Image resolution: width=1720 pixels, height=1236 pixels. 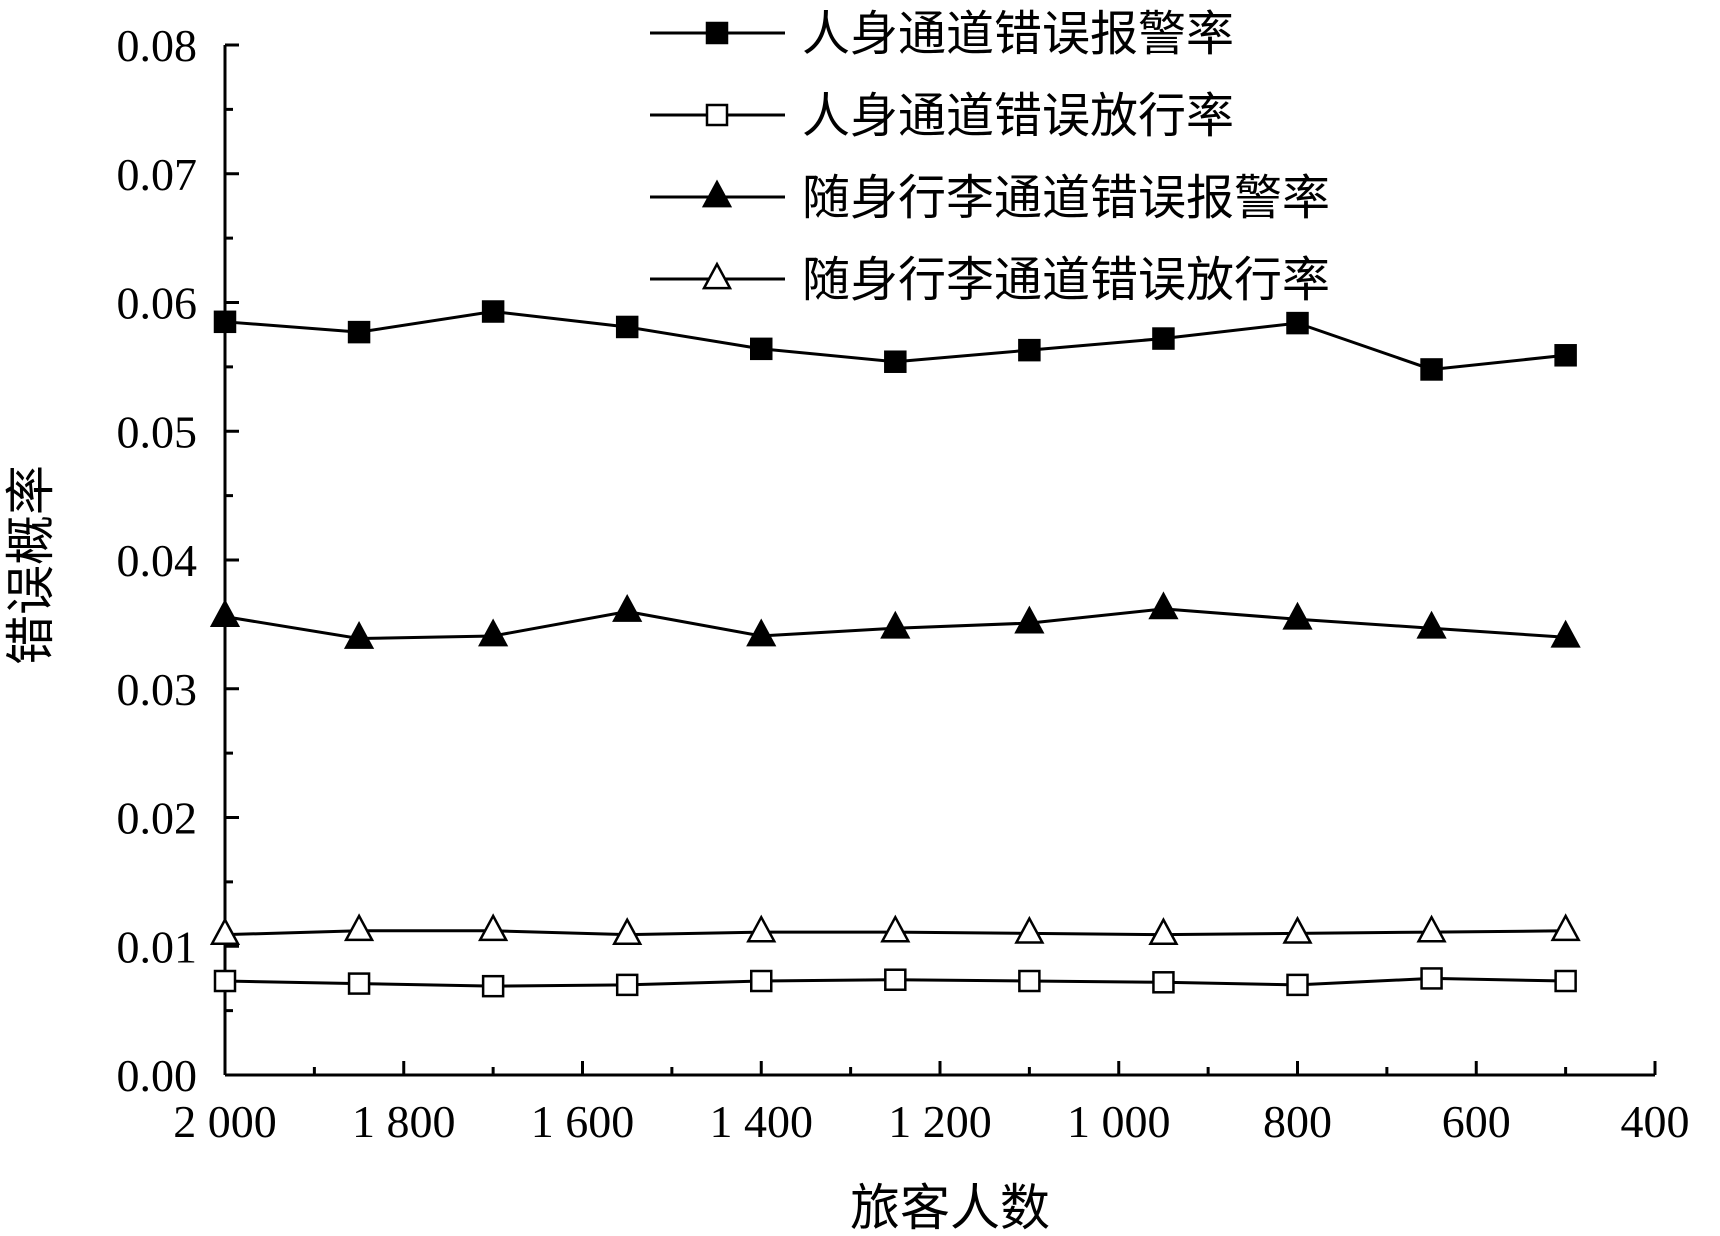 What do you see at coordinates (157, 946) in the screenshot?
I see `y-tick-label: 0.01` at bounding box center [157, 946].